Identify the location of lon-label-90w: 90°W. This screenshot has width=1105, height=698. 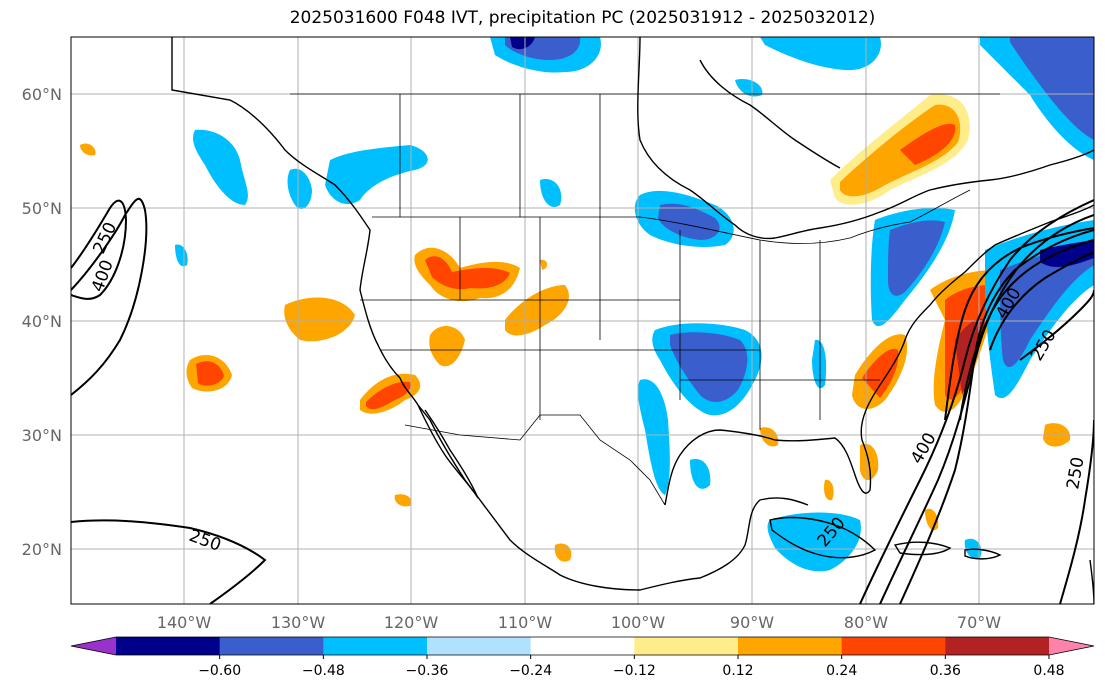
(752, 622).